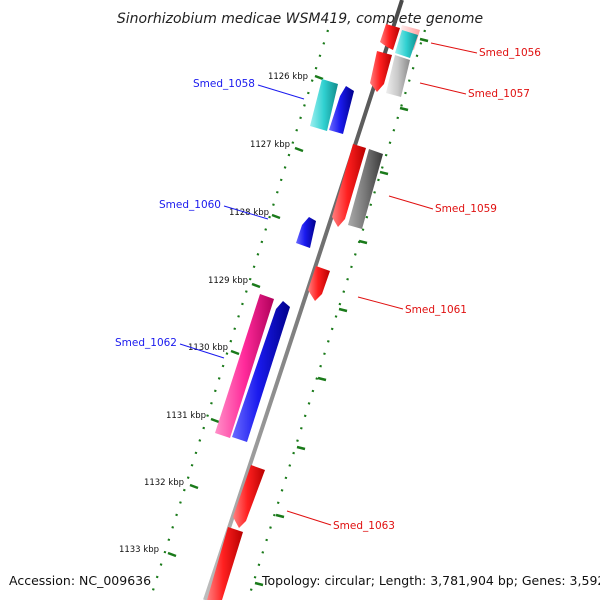 This screenshot has width=600, height=600. What do you see at coordinates (390, 37) in the screenshot?
I see `gene-smed-1056-top` at bounding box center [390, 37].